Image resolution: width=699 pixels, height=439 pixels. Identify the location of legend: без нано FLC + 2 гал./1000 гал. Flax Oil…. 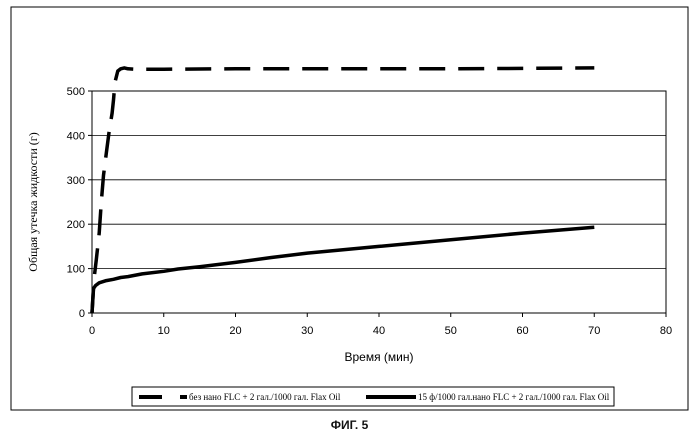
(373, 396).